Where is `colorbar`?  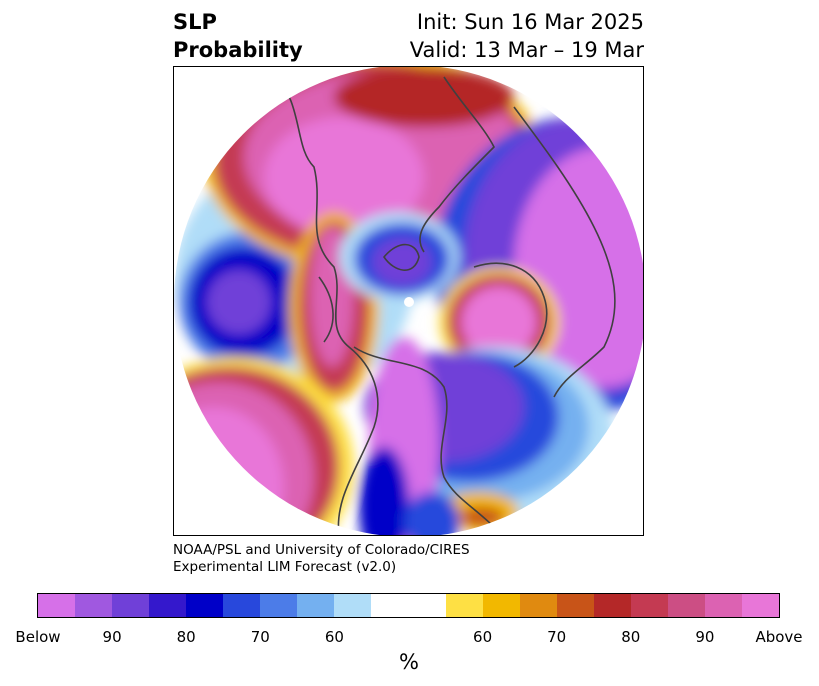
colorbar is located at coordinates (408, 605).